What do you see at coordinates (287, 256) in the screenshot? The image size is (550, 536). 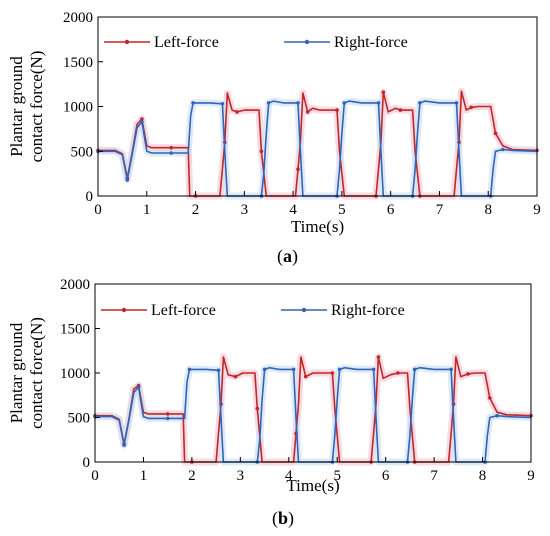 I see `panel-label: (a)` at bounding box center [287, 256].